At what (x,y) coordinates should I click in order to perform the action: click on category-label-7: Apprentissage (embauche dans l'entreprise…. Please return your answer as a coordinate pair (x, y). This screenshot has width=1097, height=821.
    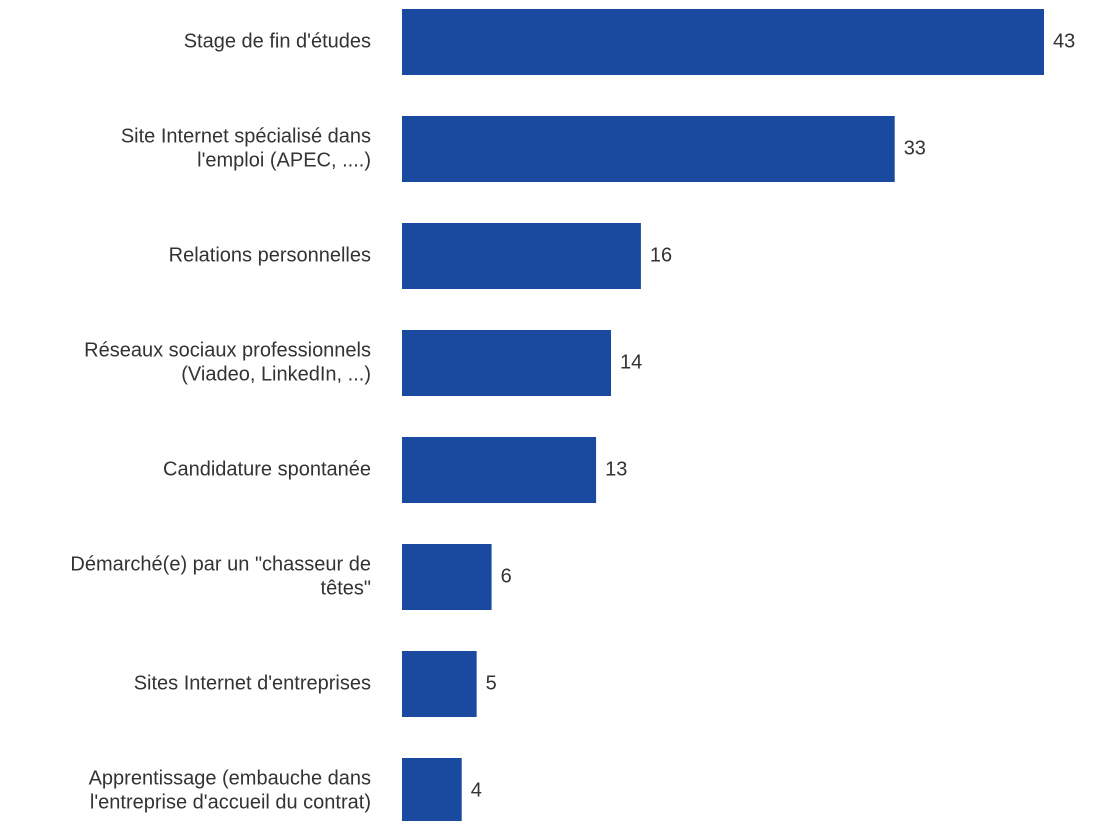
    Looking at the image, I should click on (230, 790).